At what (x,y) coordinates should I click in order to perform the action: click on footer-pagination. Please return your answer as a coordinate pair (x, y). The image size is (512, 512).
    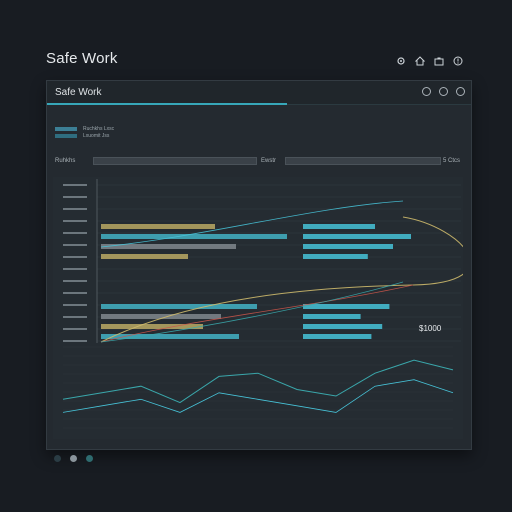
    Looking at the image, I should click on (73, 458).